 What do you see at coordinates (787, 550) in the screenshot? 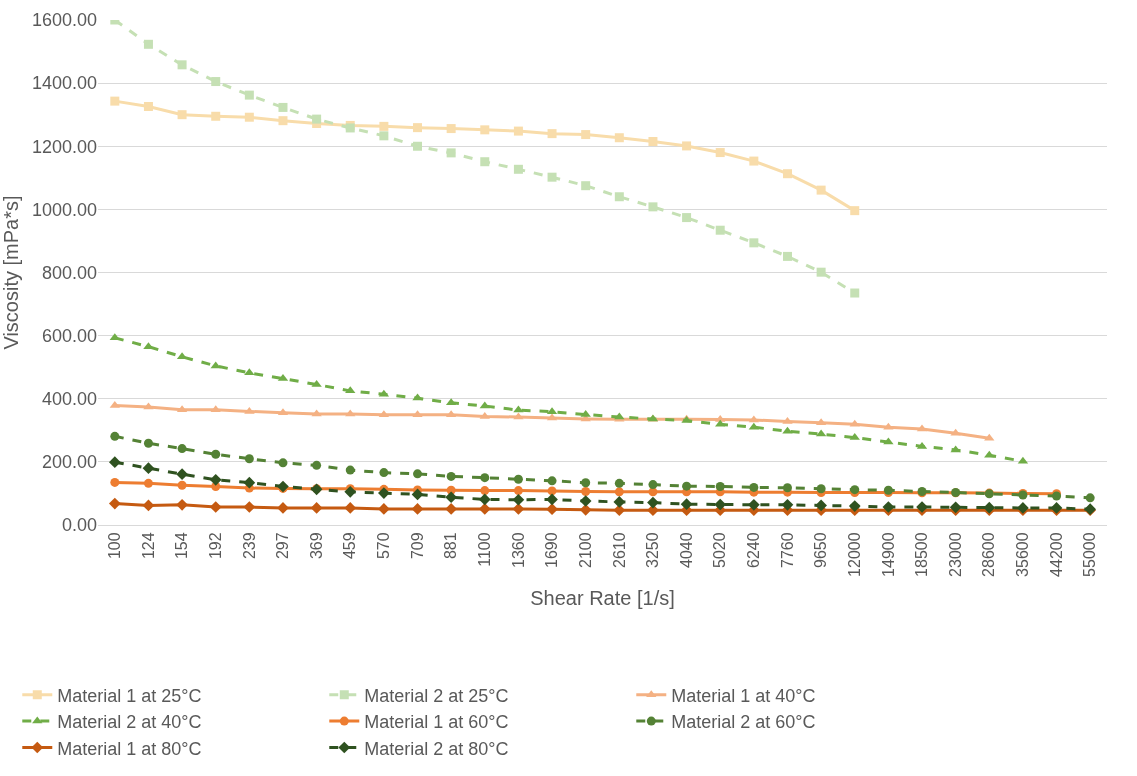
I see `x-tick-label: 7760` at bounding box center [787, 550].